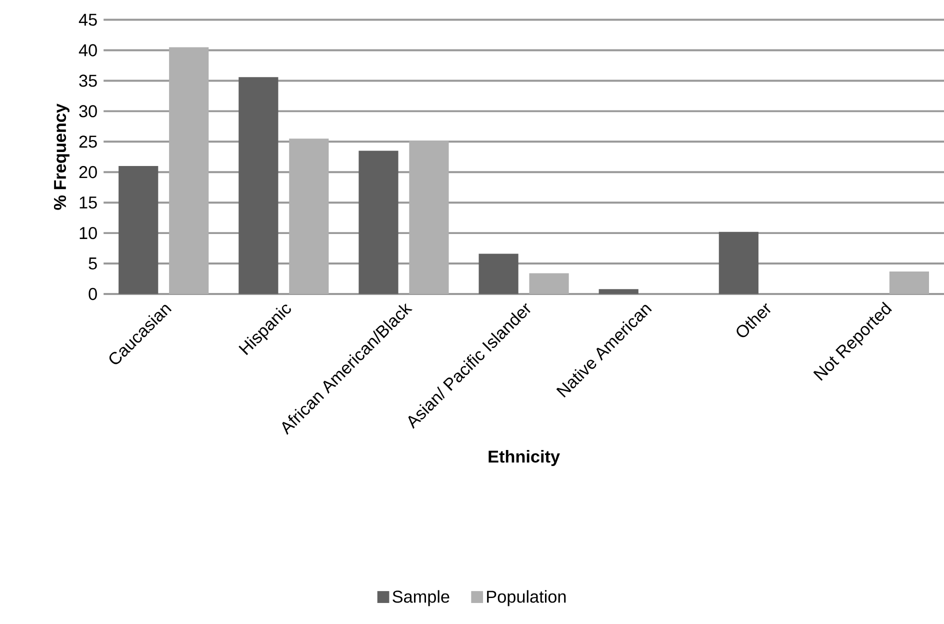 The height and width of the screenshot is (624, 944). I want to click on y-tick-label: 10, so click(88, 233).